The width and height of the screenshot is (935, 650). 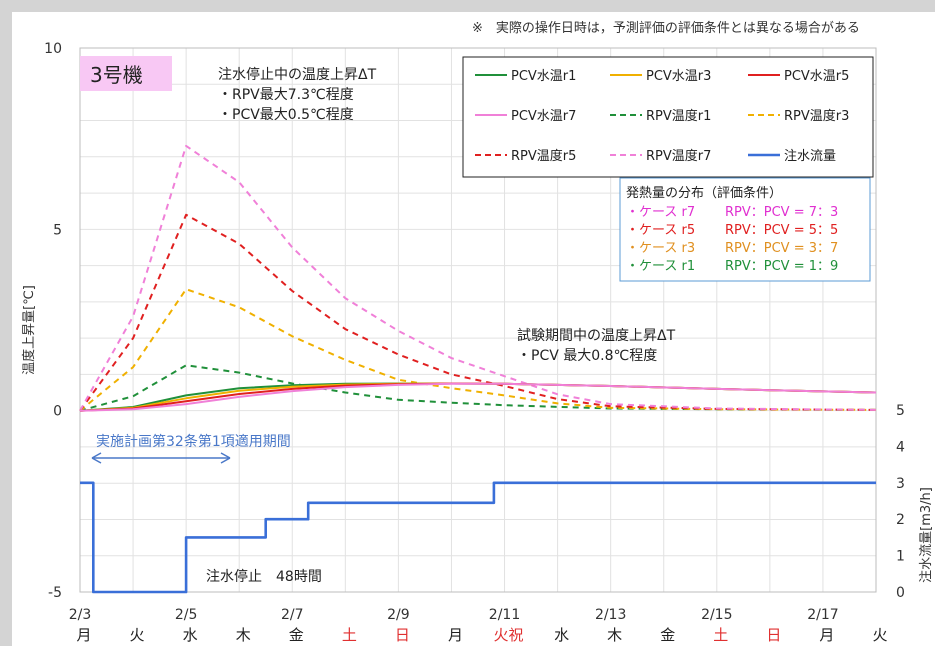 I want to click on frame-top, so click(x=467, y=6).